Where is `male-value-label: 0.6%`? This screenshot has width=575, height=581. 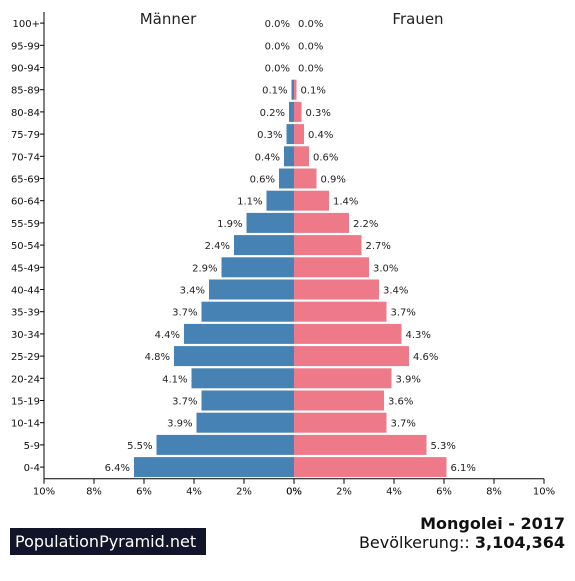
male-value-label: 0.6% is located at coordinates (262, 180).